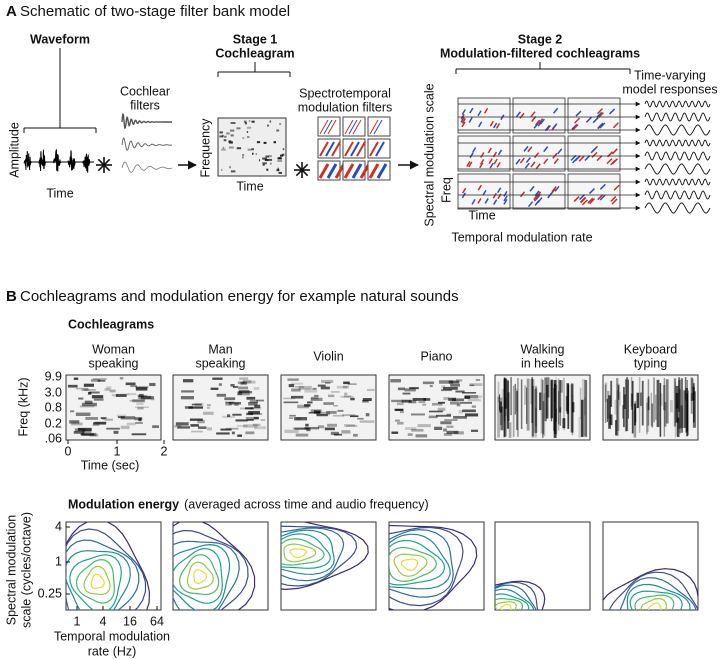  What do you see at coordinates (252, 147) in the screenshot?
I see `cochleagram` at bounding box center [252, 147].